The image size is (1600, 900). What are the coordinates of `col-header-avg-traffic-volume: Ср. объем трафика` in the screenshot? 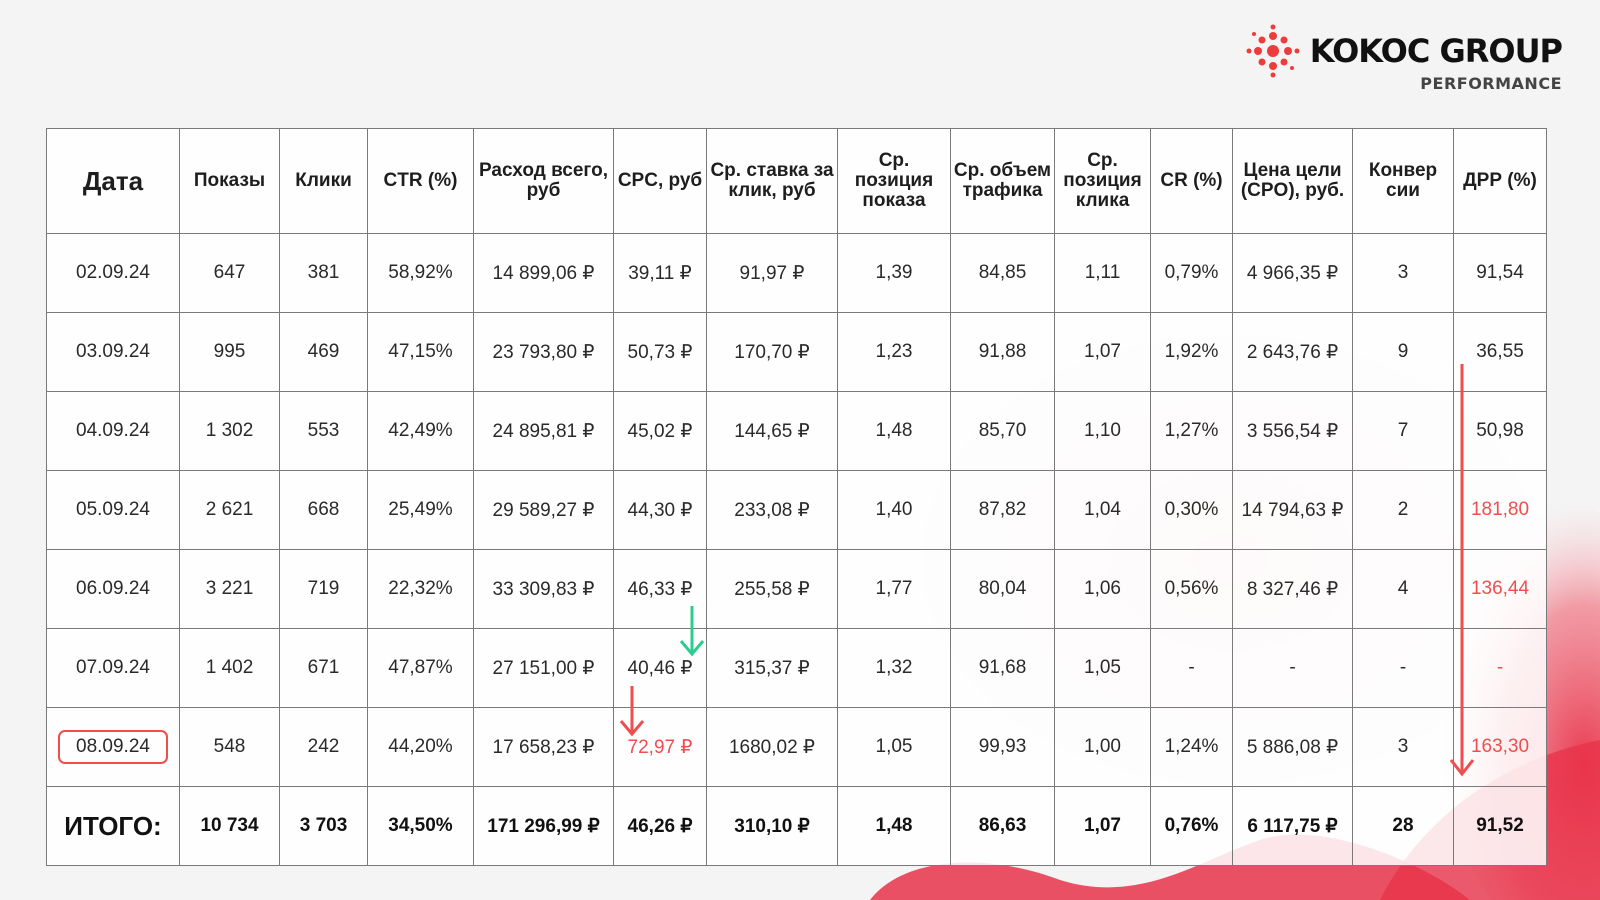 It's located at (1002, 181).